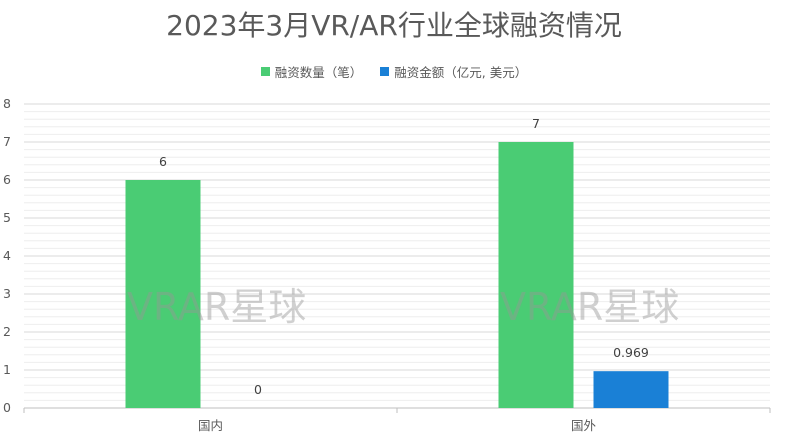 The width and height of the screenshot is (788, 445). What do you see at coordinates (7, 103) in the screenshot?
I see `y-tick-label: 8` at bounding box center [7, 103].